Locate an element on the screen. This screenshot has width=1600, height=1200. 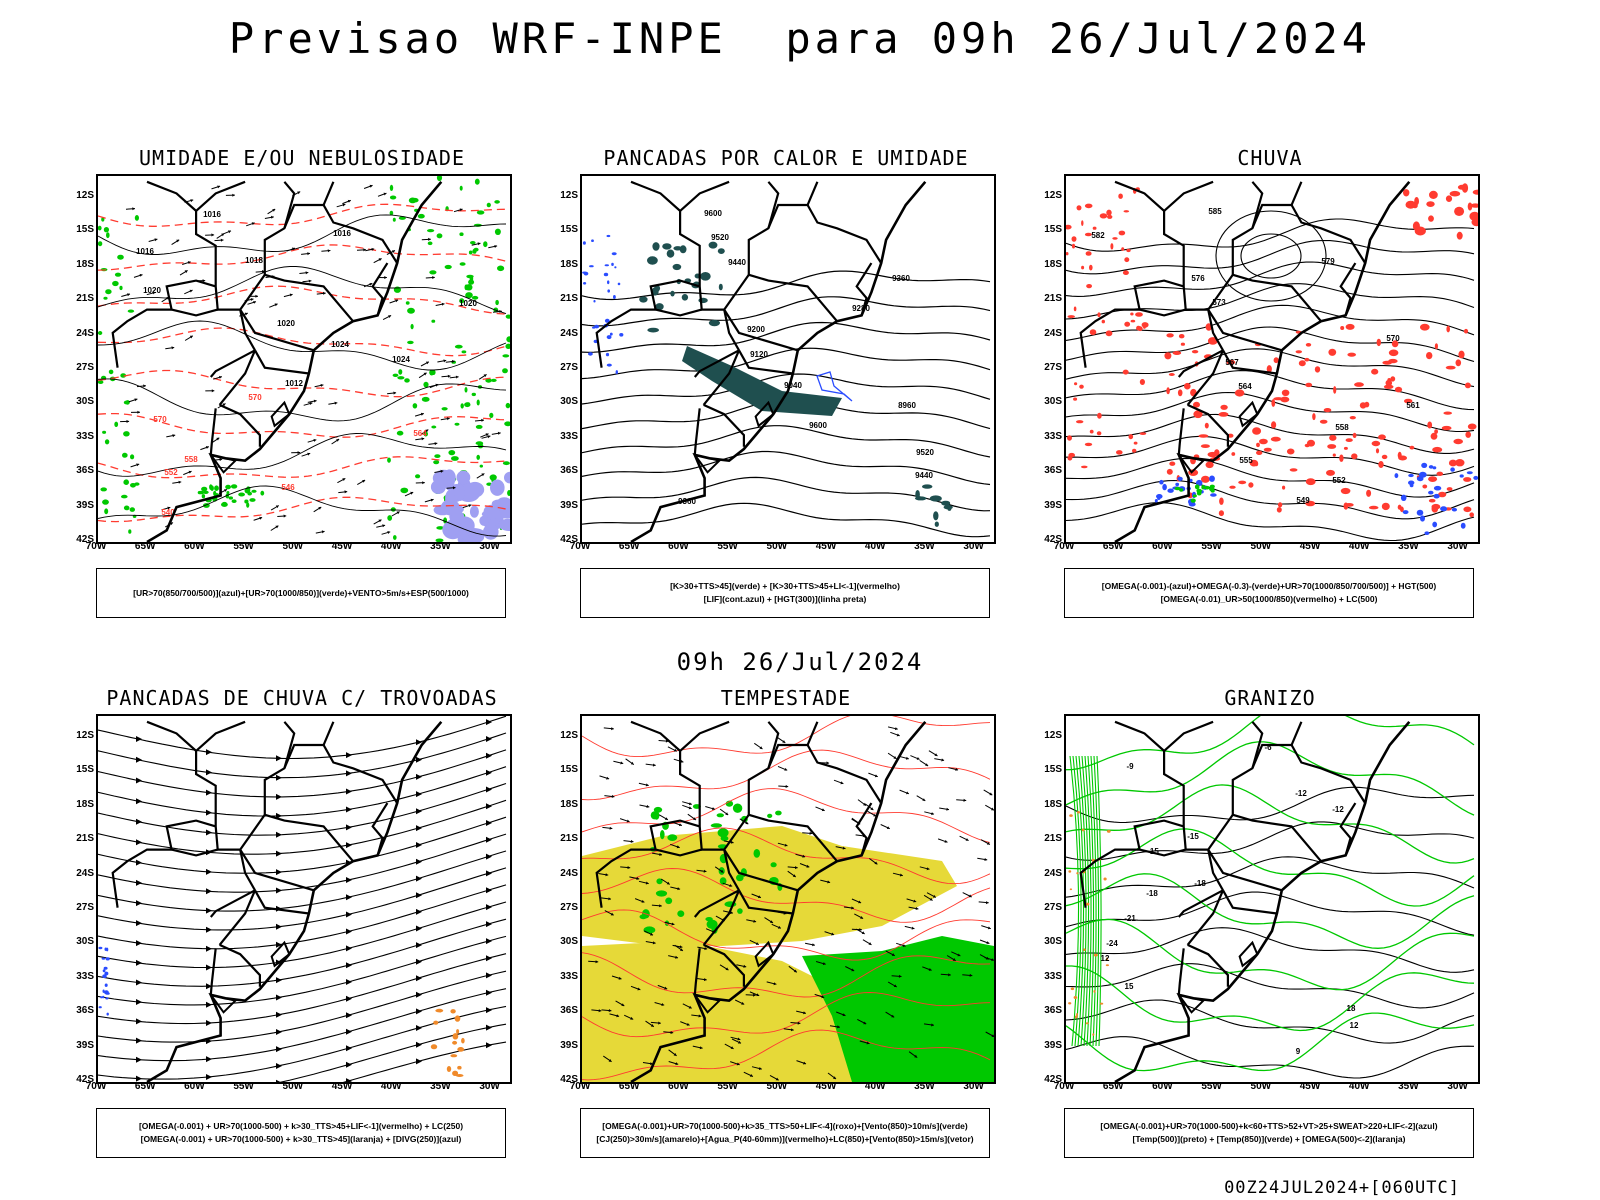
lon-label: 55W is located at coordinates (727, 546).